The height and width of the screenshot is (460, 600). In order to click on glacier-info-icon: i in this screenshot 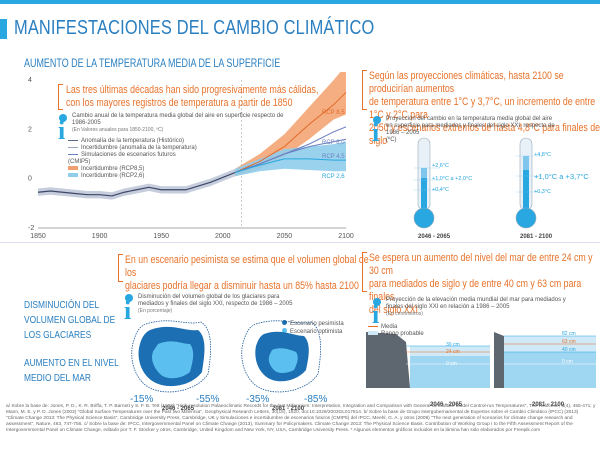, I will do `click(128, 309)`.